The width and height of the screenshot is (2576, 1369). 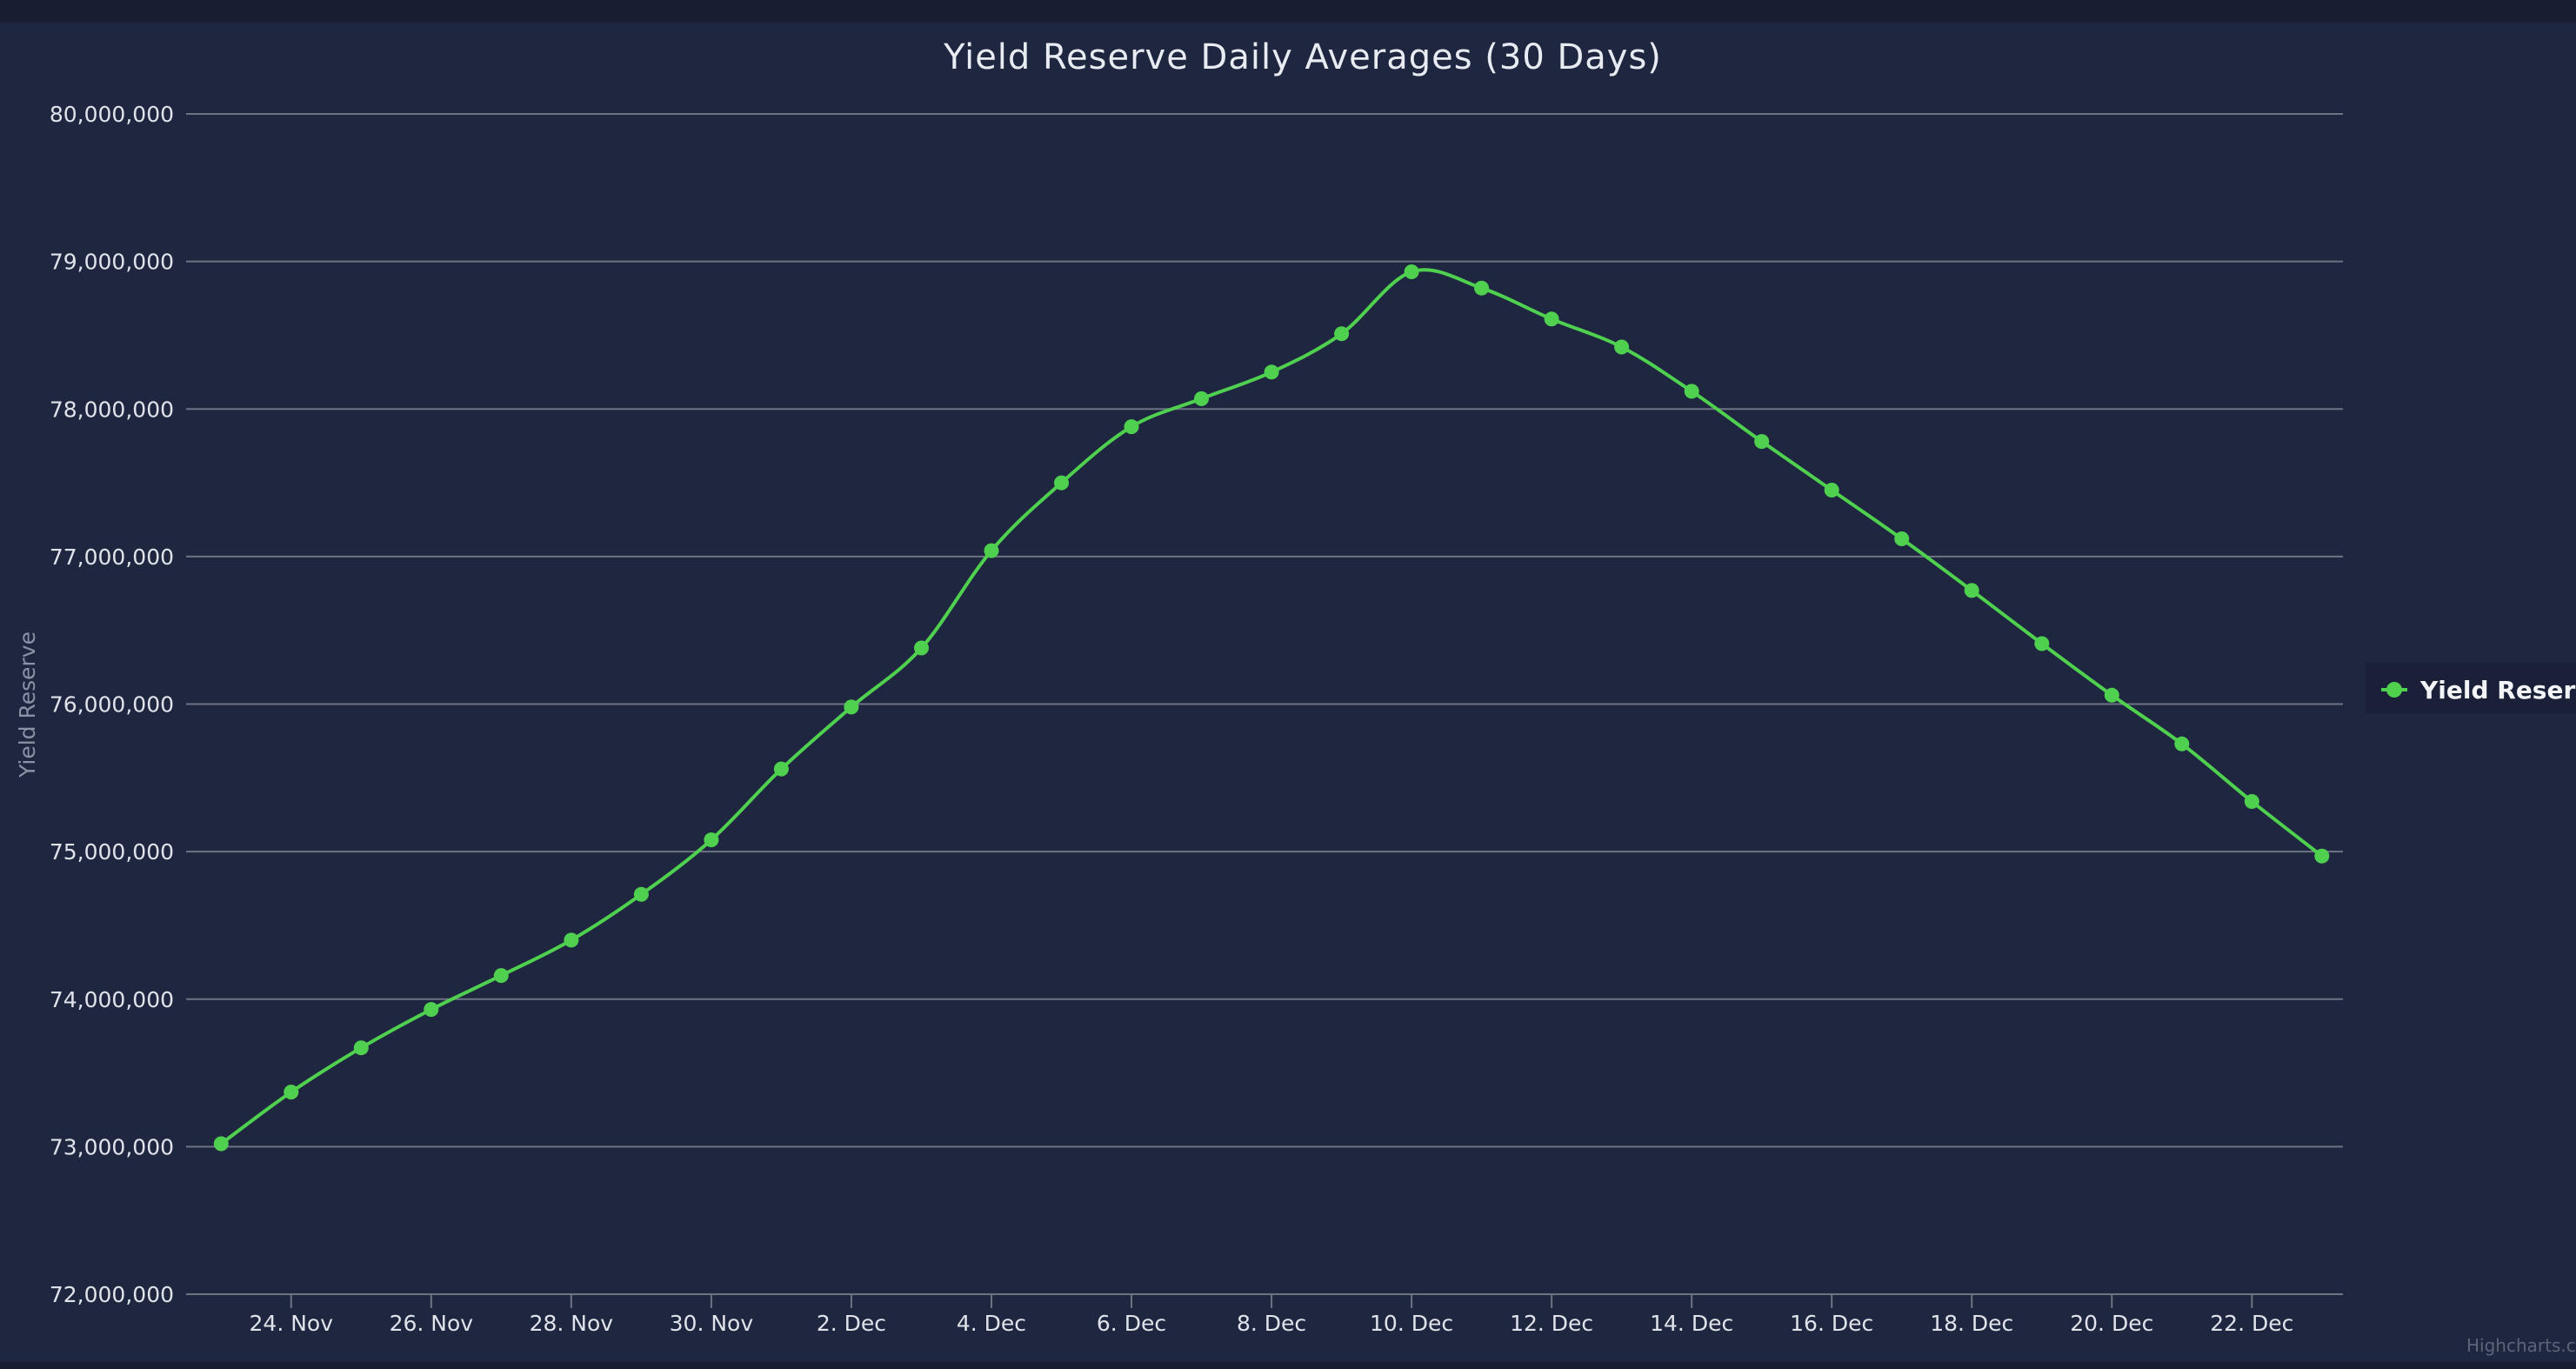 I want to click on y-tick-label: 80,000,000, so click(x=112, y=115).